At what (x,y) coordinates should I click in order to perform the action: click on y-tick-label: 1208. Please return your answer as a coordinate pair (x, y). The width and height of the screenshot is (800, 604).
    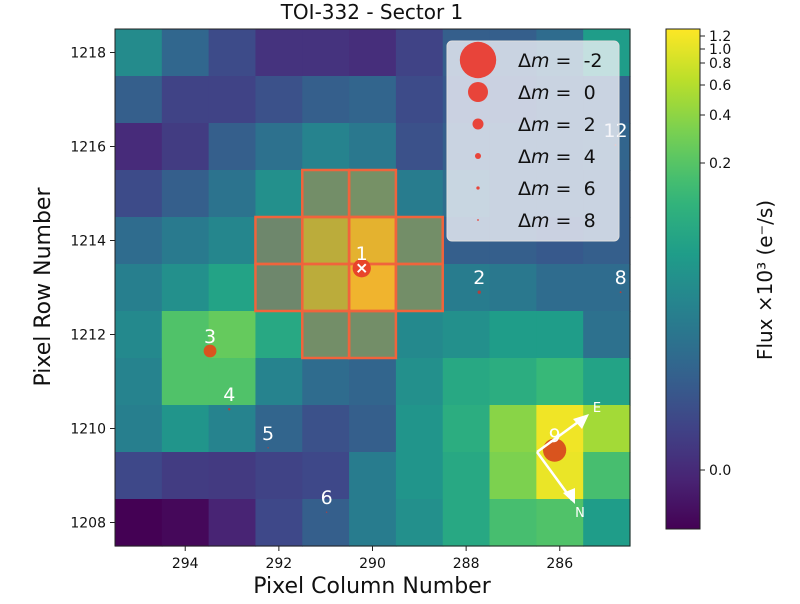
    Looking at the image, I should click on (88, 524).